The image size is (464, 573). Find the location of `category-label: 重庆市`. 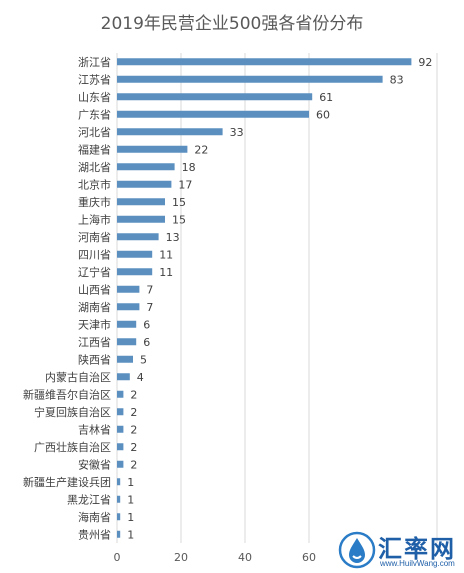

category-label: 重庆市 is located at coordinates (94, 202).